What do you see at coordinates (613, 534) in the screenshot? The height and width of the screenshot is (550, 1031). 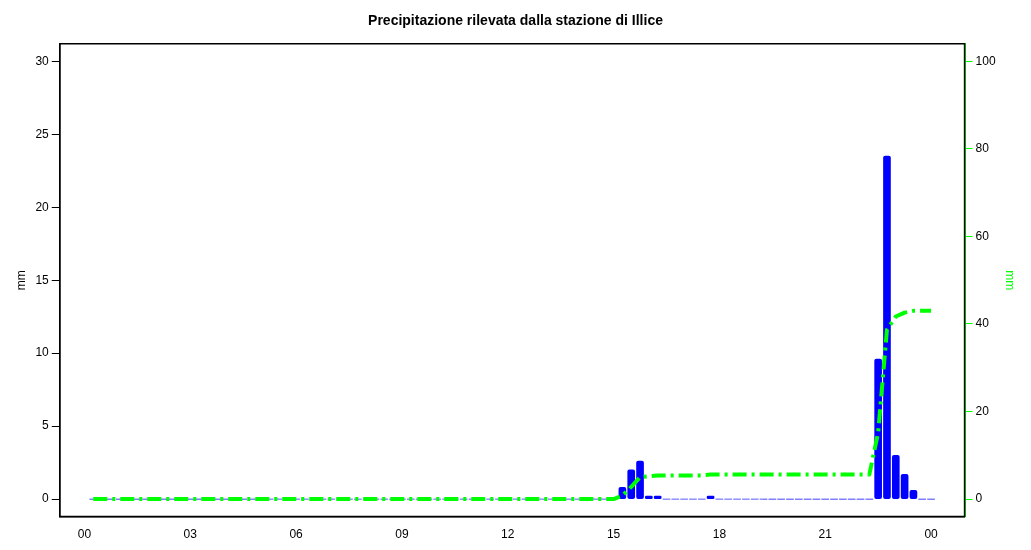 I see `x-tick-label: 15` at bounding box center [613, 534].